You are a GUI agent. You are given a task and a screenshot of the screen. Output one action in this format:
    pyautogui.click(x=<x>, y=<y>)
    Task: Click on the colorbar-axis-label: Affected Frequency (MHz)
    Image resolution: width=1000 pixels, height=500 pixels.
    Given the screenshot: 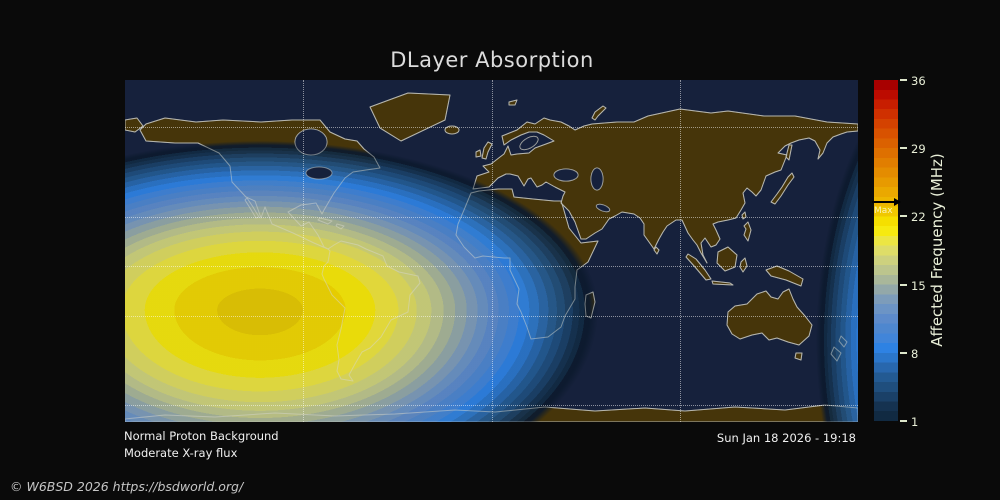 What is the action you would take?
    pyautogui.click(x=937, y=250)
    